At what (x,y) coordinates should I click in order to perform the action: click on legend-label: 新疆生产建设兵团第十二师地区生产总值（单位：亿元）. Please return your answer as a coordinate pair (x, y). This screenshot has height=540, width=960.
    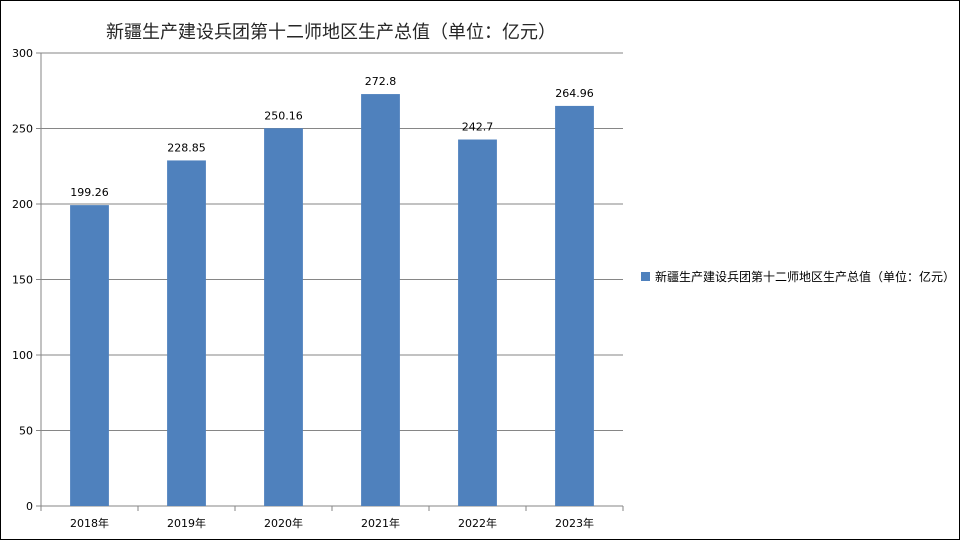
    Looking at the image, I should click on (805, 277).